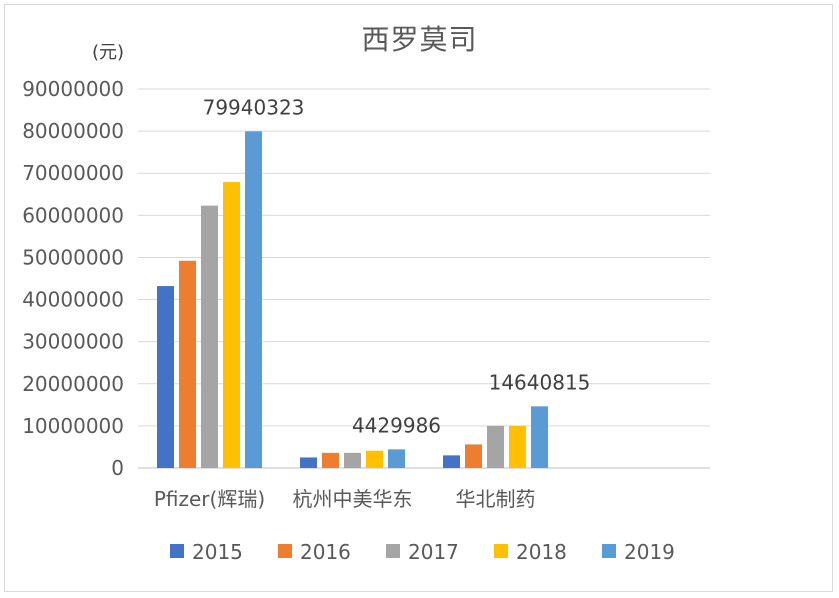  Describe the element at coordinates (73, 300) in the screenshot. I see `y-tick-label: 40000000` at that location.